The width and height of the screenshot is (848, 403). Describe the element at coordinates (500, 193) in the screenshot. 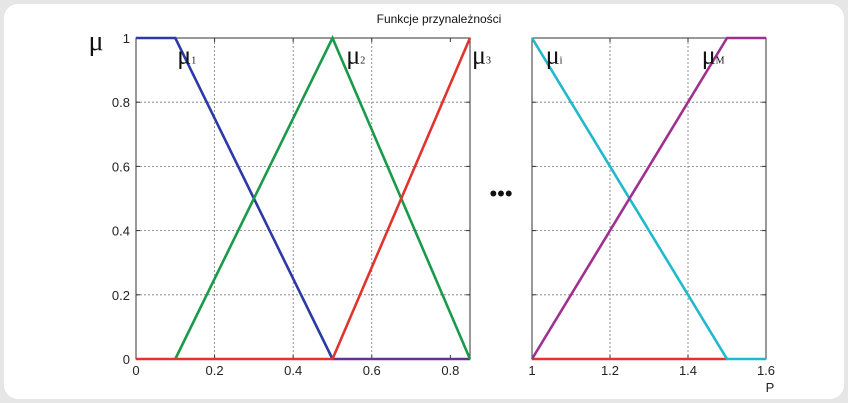

I see `panel-gap-ellipsis: •••` at that location.